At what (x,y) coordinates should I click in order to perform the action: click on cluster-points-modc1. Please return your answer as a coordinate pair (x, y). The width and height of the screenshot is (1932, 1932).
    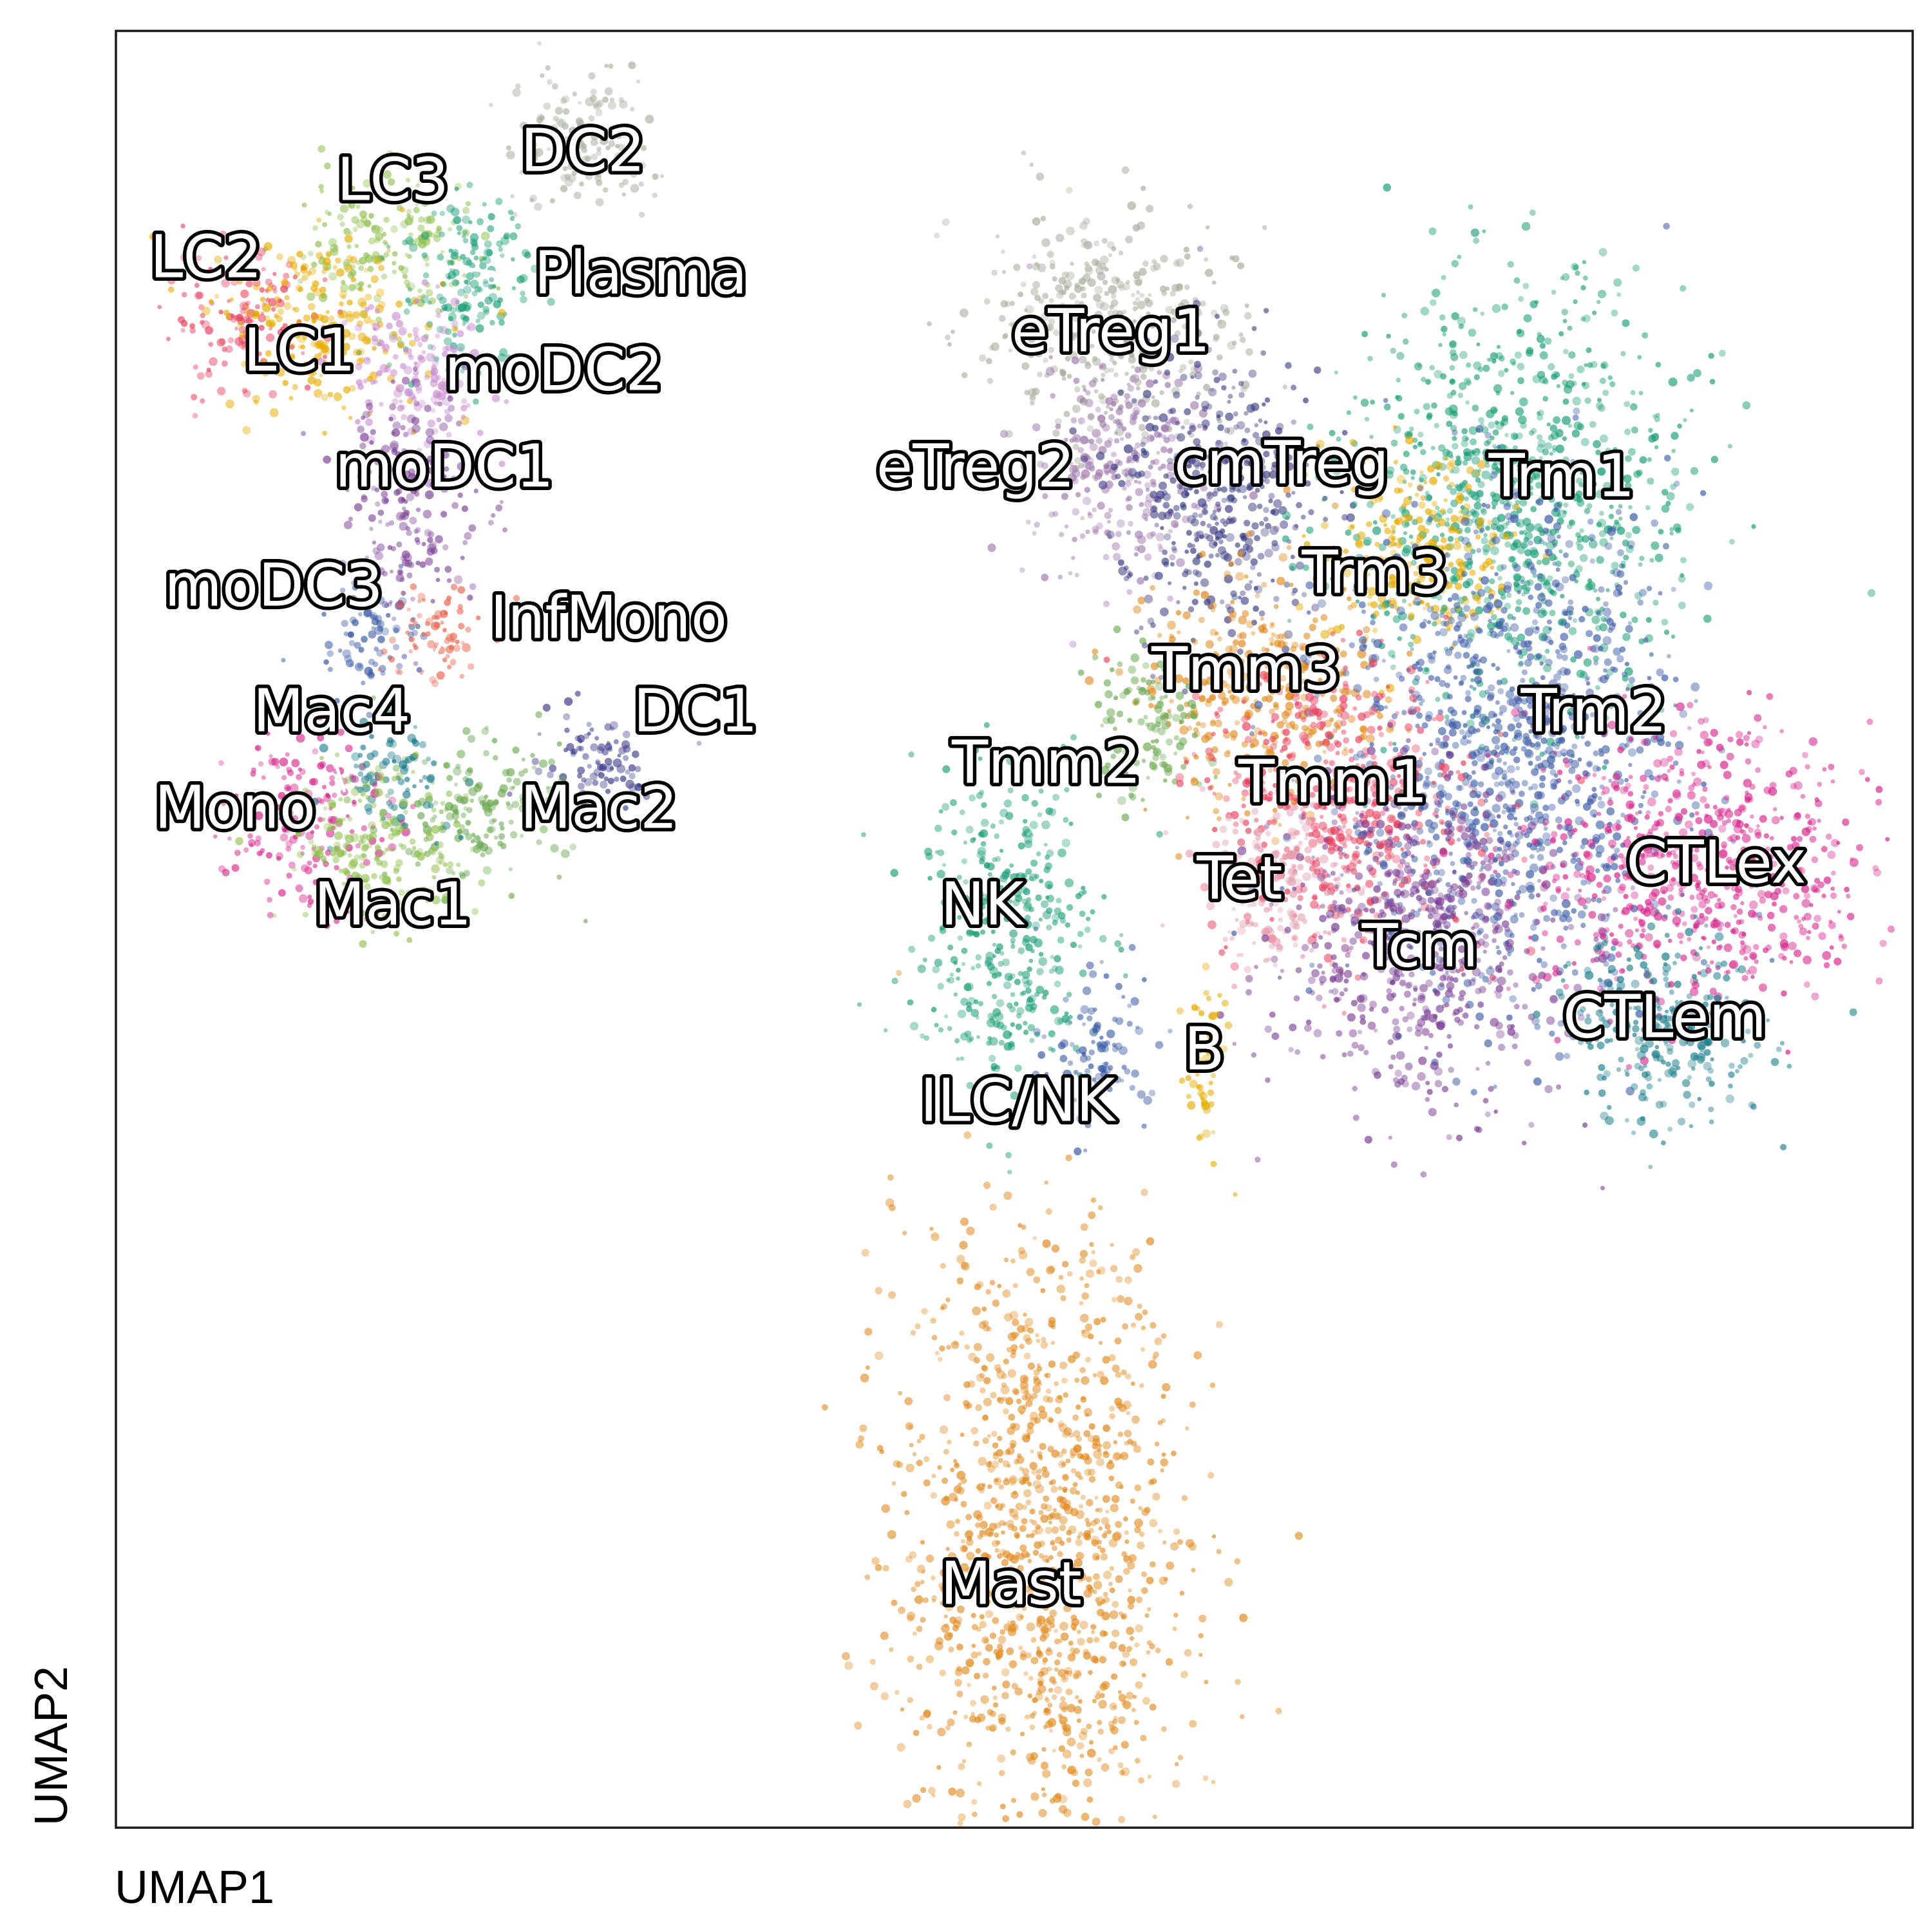
    Looking at the image, I should click on (404, 515).